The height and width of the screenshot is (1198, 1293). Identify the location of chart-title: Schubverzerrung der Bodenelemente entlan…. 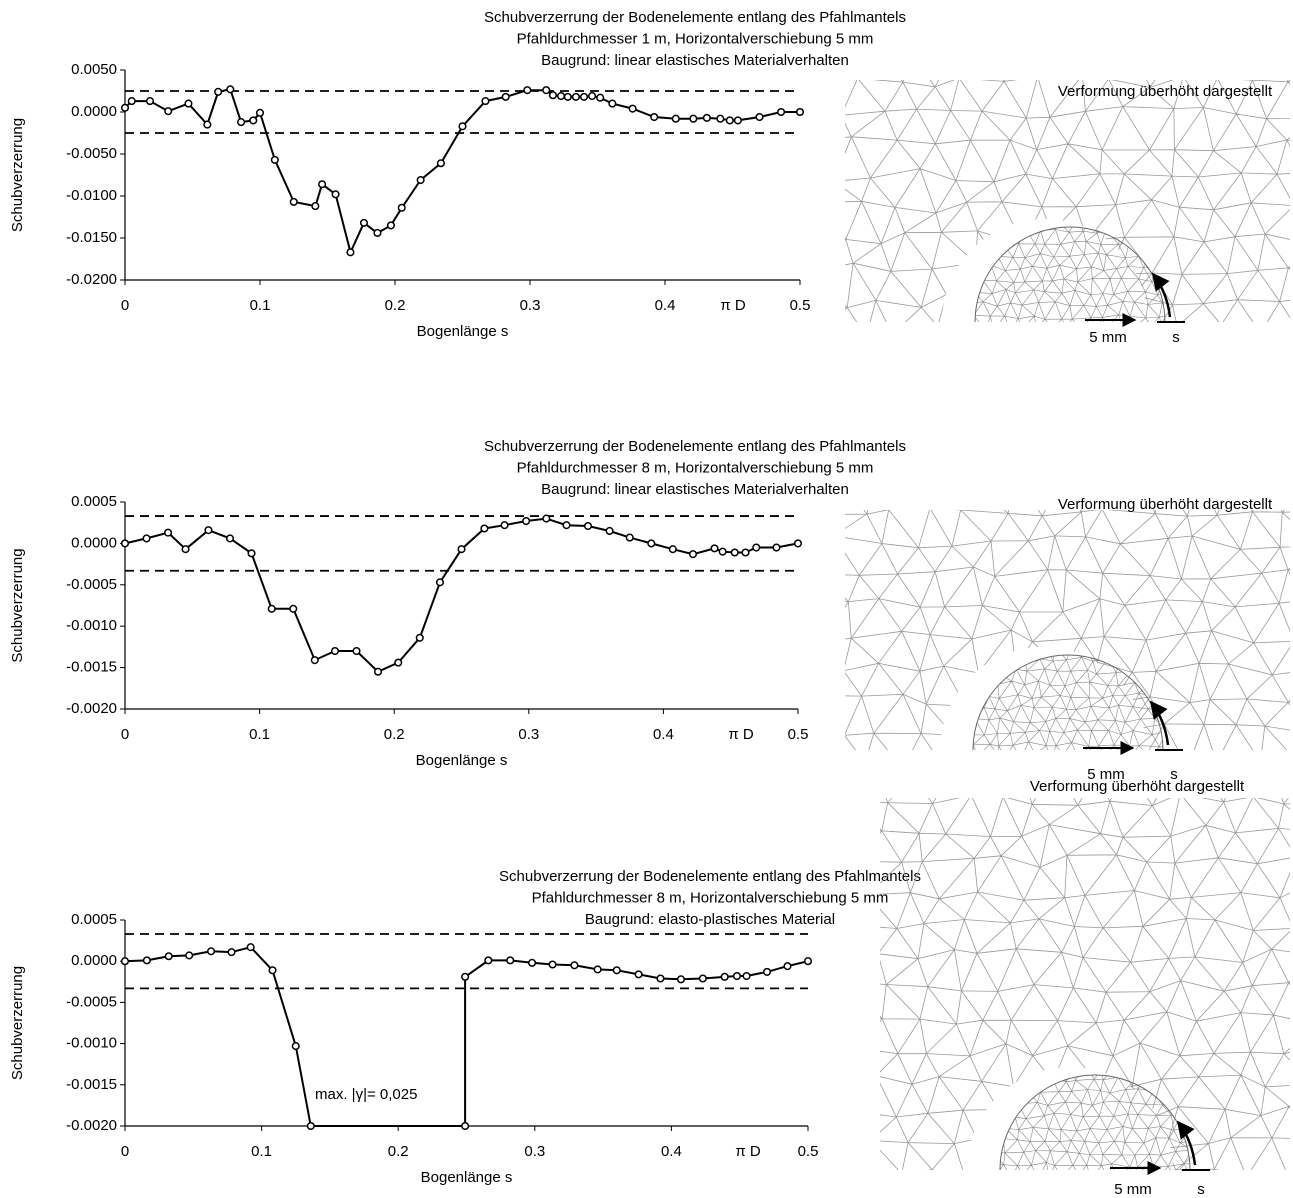
(695, 17).